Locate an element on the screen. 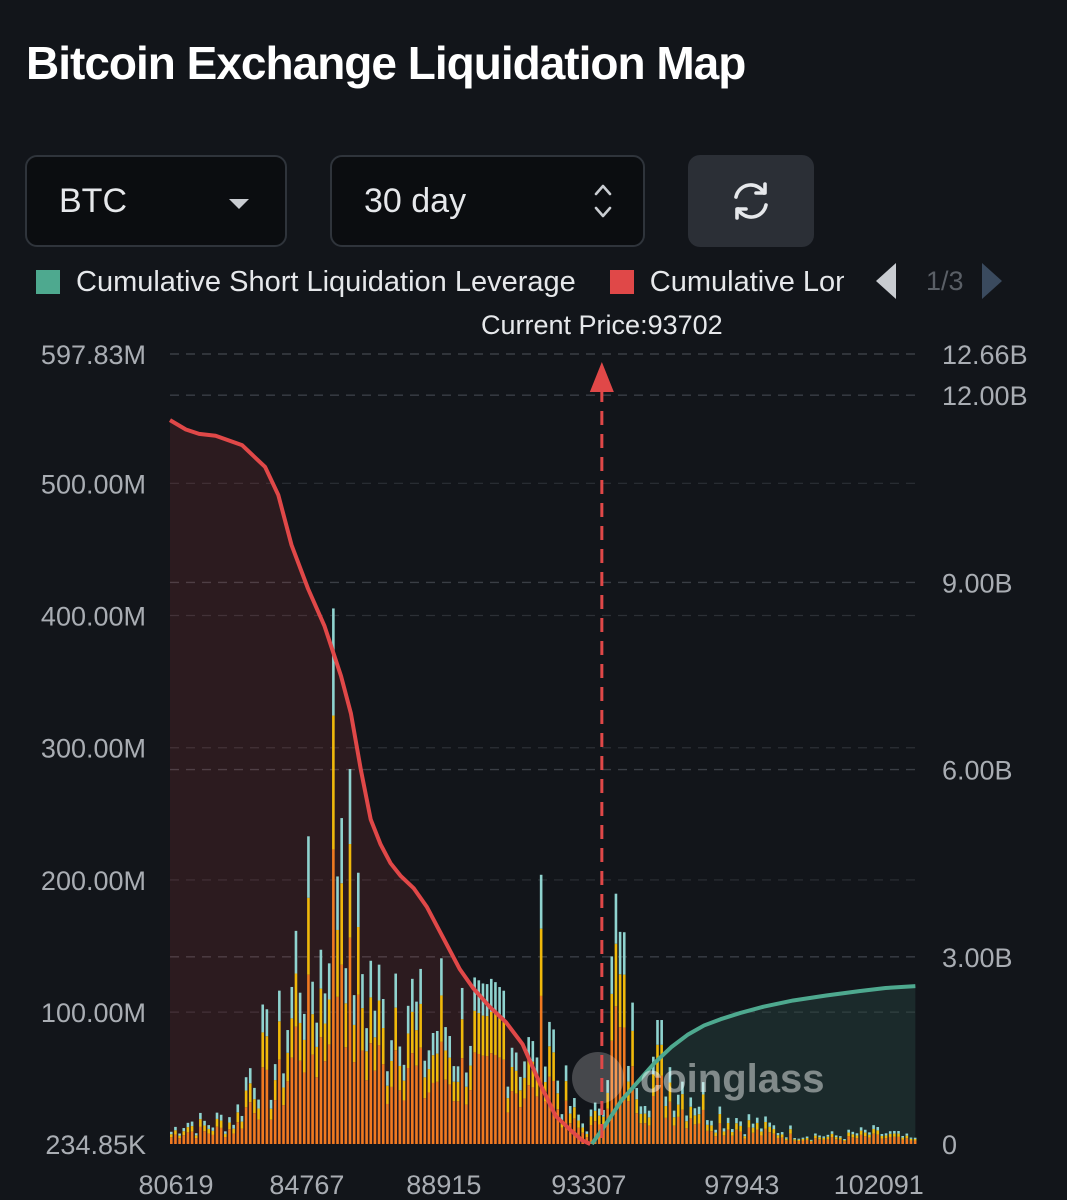  refresh-button is located at coordinates (751, 201).